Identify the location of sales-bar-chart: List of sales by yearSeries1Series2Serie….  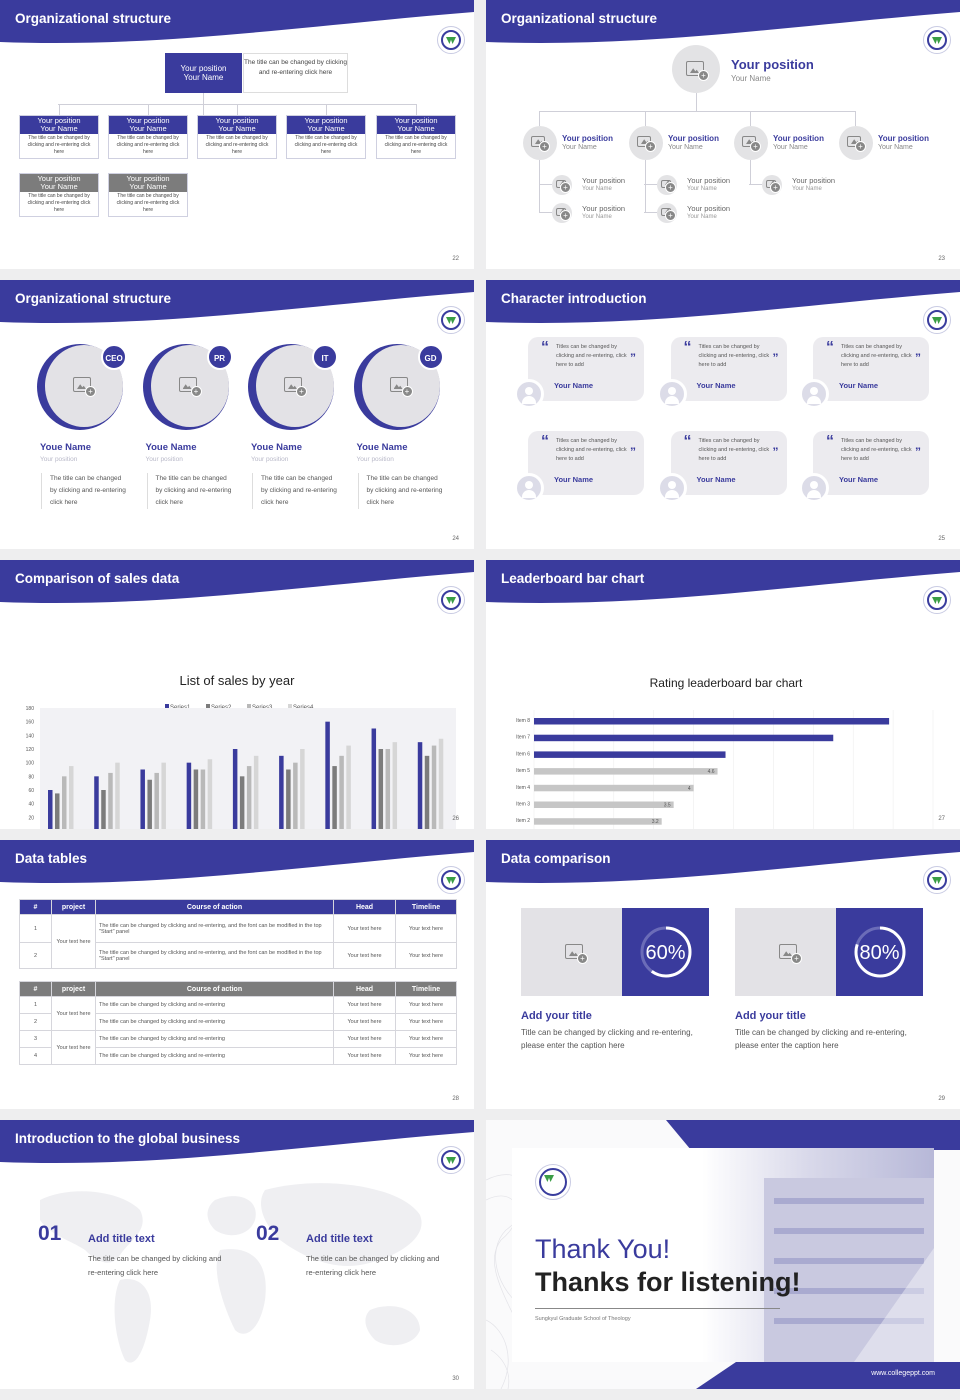
(241, 751).